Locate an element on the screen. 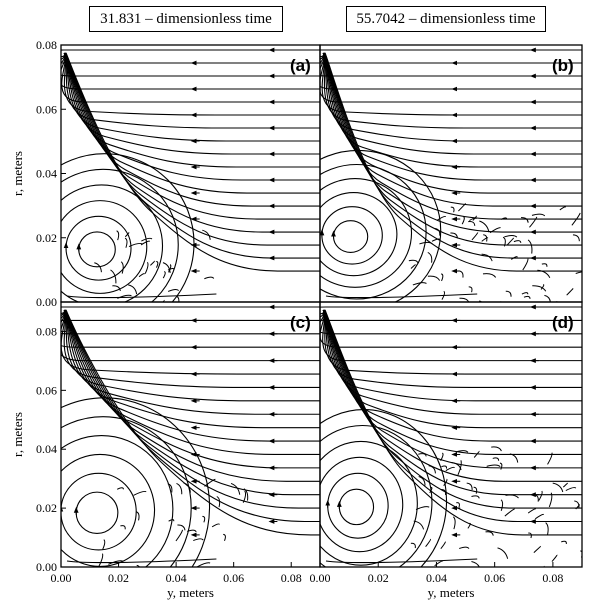  x-axis-title: y, meters is located at coordinates (451, 592).